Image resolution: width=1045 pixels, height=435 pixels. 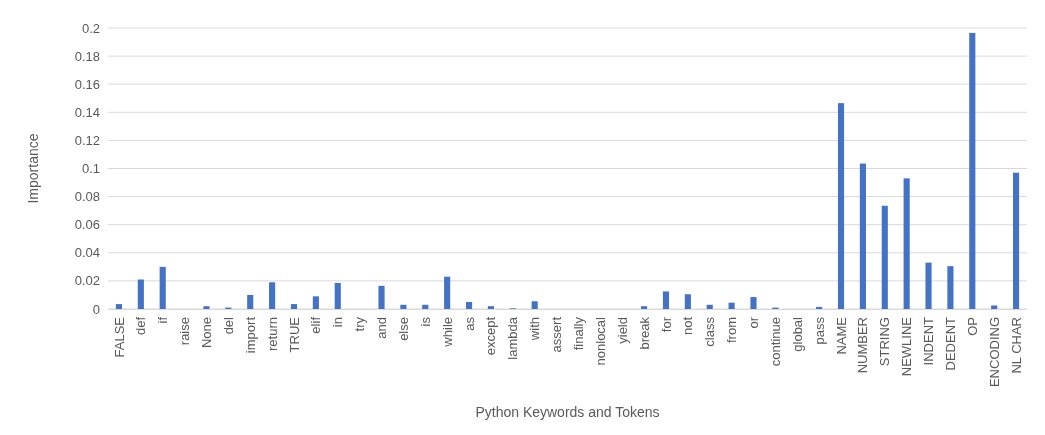 I want to click on y-tick-label: 0.06, so click(x=87, y=225).